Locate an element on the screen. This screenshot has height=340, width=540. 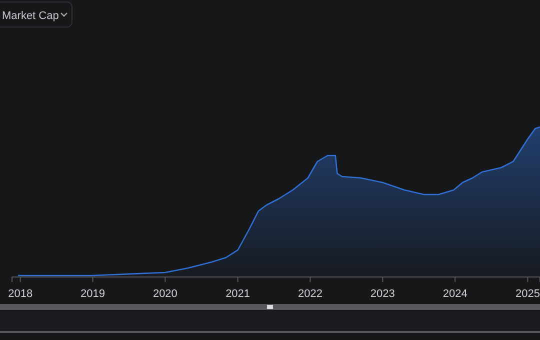
x-tick-label: 2021 is located at coordinates (238, 294).